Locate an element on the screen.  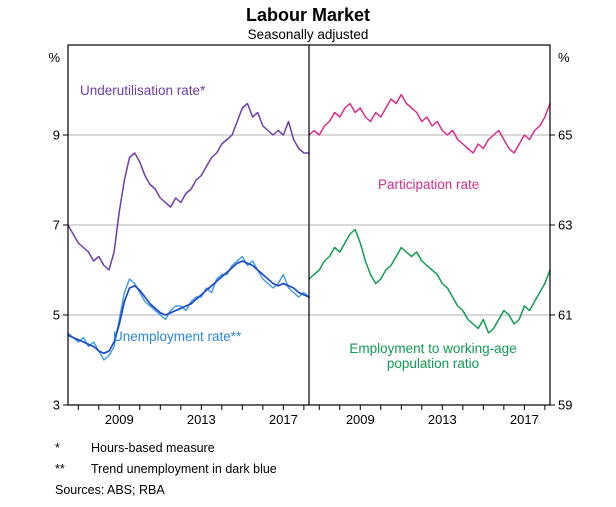
y-tick-label-right: 61 is located at coordinates (565, 315).